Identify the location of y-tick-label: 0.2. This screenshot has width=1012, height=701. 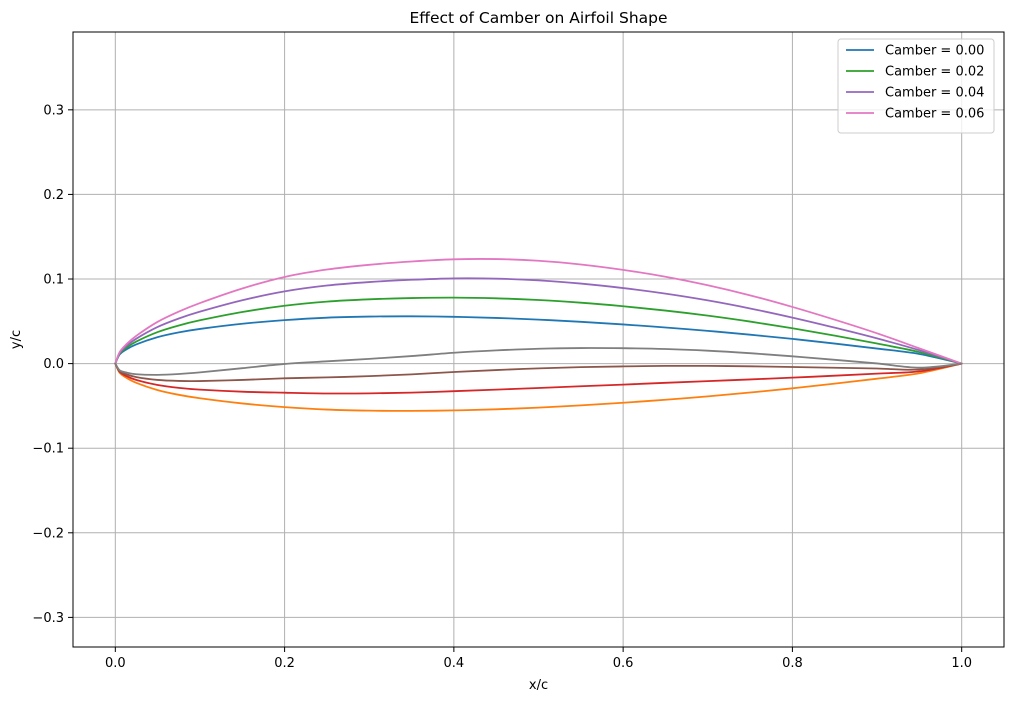
(53, 195).